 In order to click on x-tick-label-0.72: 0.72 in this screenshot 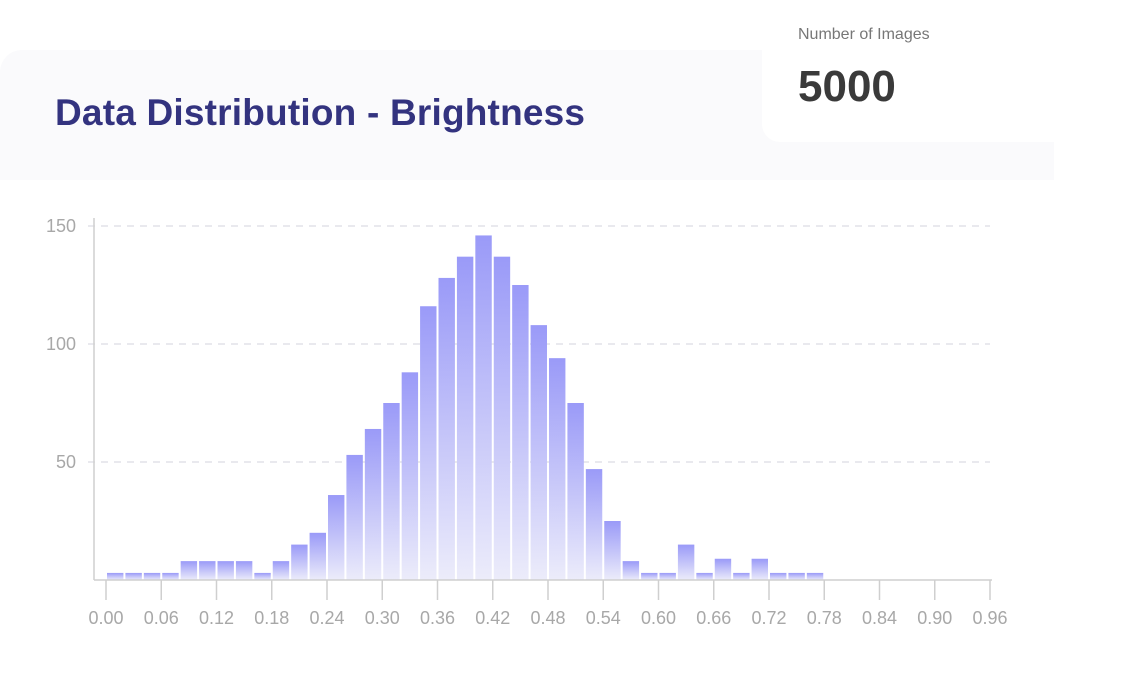, I will do `click(768, 618)`.